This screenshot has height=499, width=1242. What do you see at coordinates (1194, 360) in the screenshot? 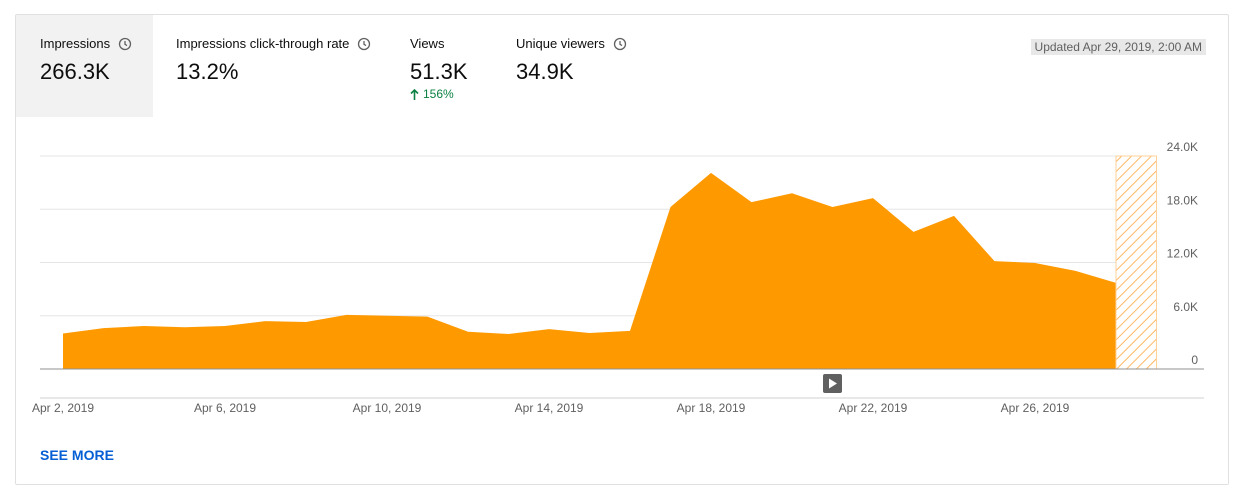
I see `y-tick-label: 0` at bounding box center [1194, 360].